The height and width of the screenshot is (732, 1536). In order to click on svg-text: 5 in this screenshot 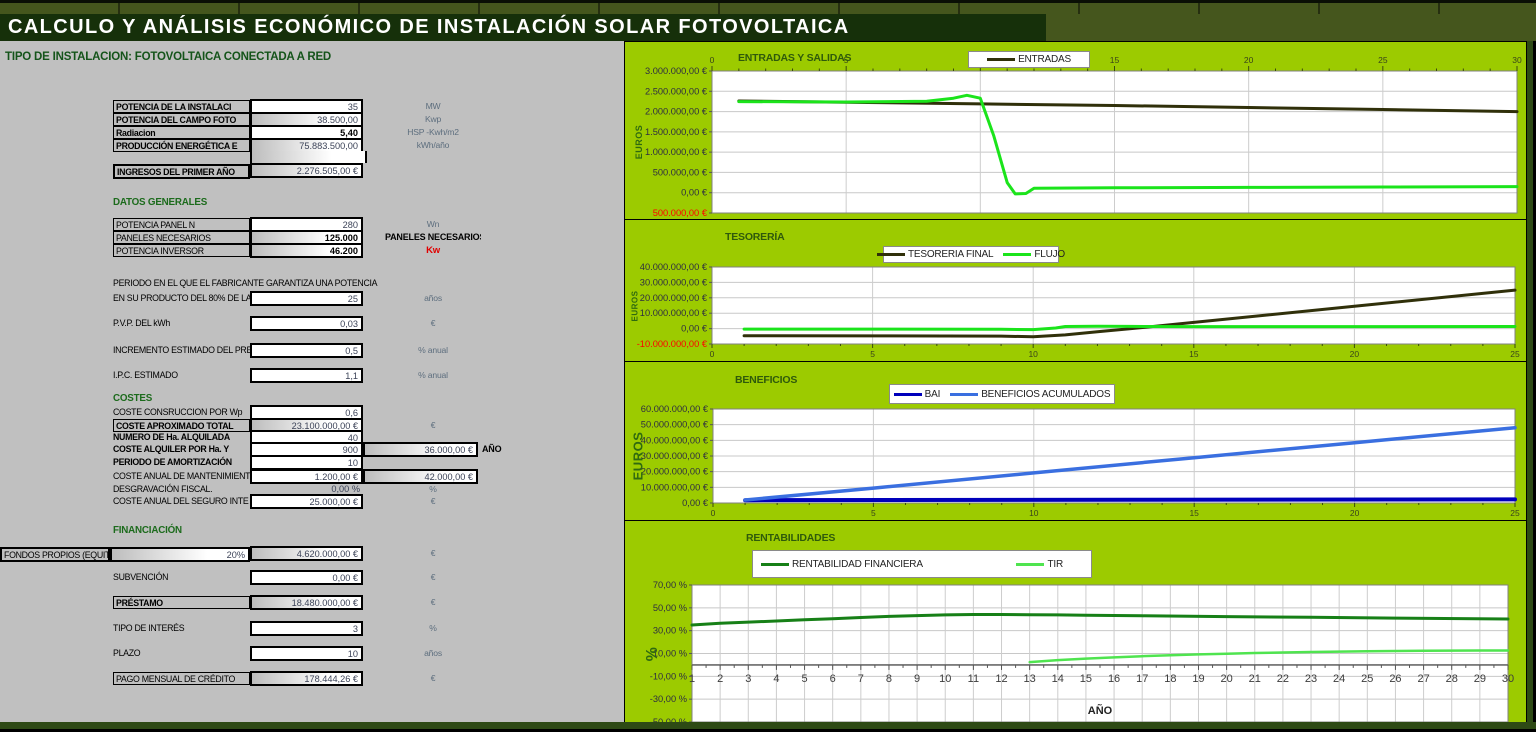, I will do `click(846, 60)`.